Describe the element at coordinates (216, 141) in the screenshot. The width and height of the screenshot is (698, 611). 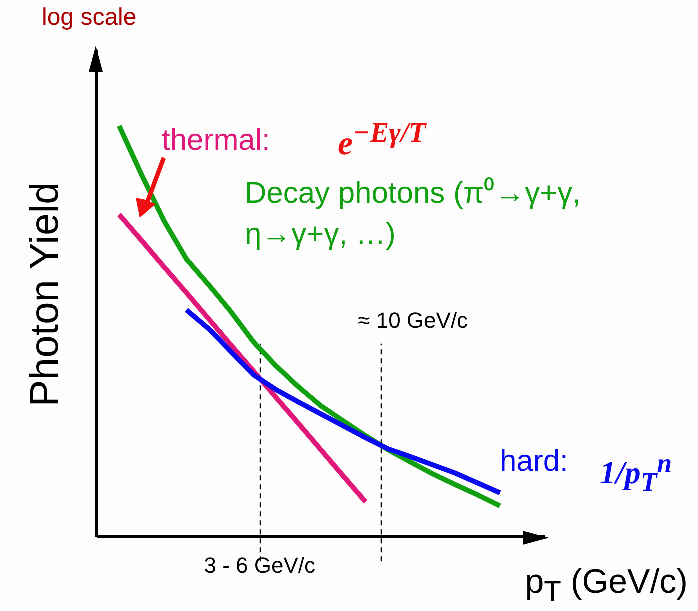
I see `text: thermal:` at that location.